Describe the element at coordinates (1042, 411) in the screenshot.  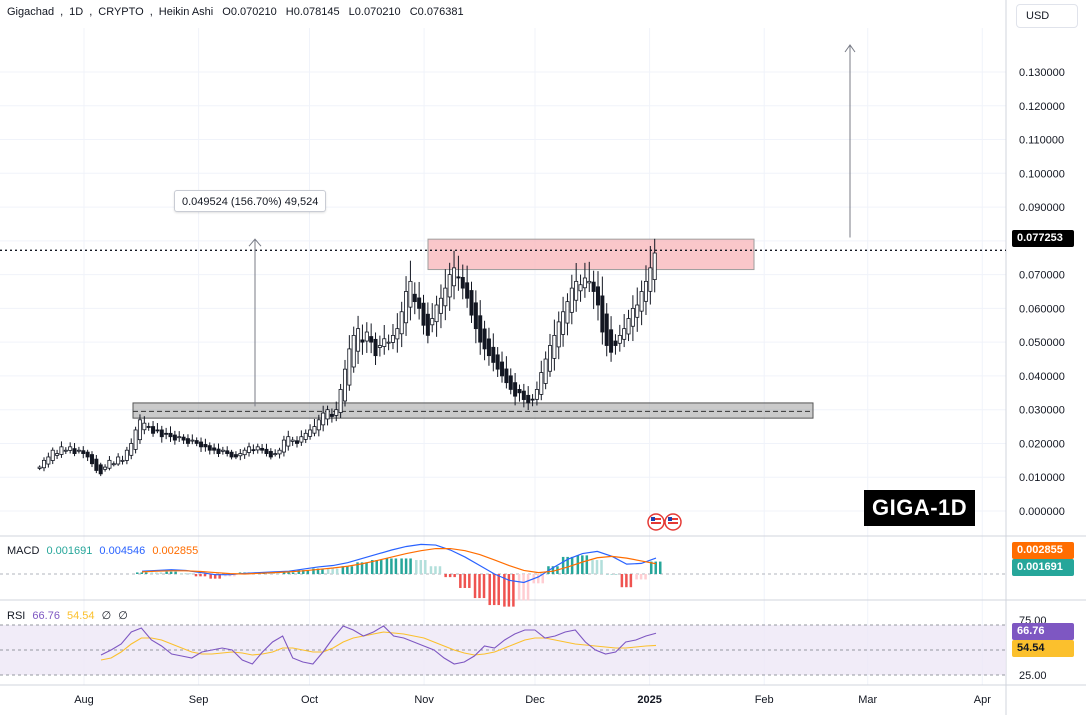
I see `price-tick-label: 0.030000` at that location.